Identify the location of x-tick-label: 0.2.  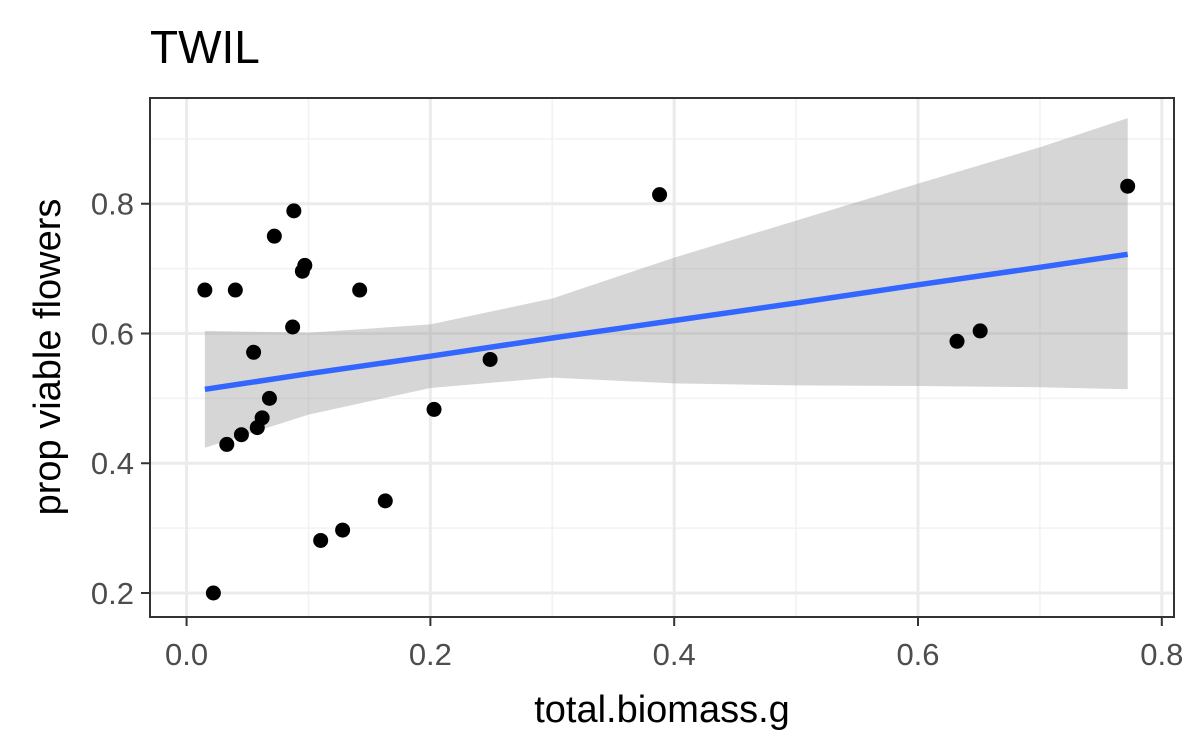
(430, 654).